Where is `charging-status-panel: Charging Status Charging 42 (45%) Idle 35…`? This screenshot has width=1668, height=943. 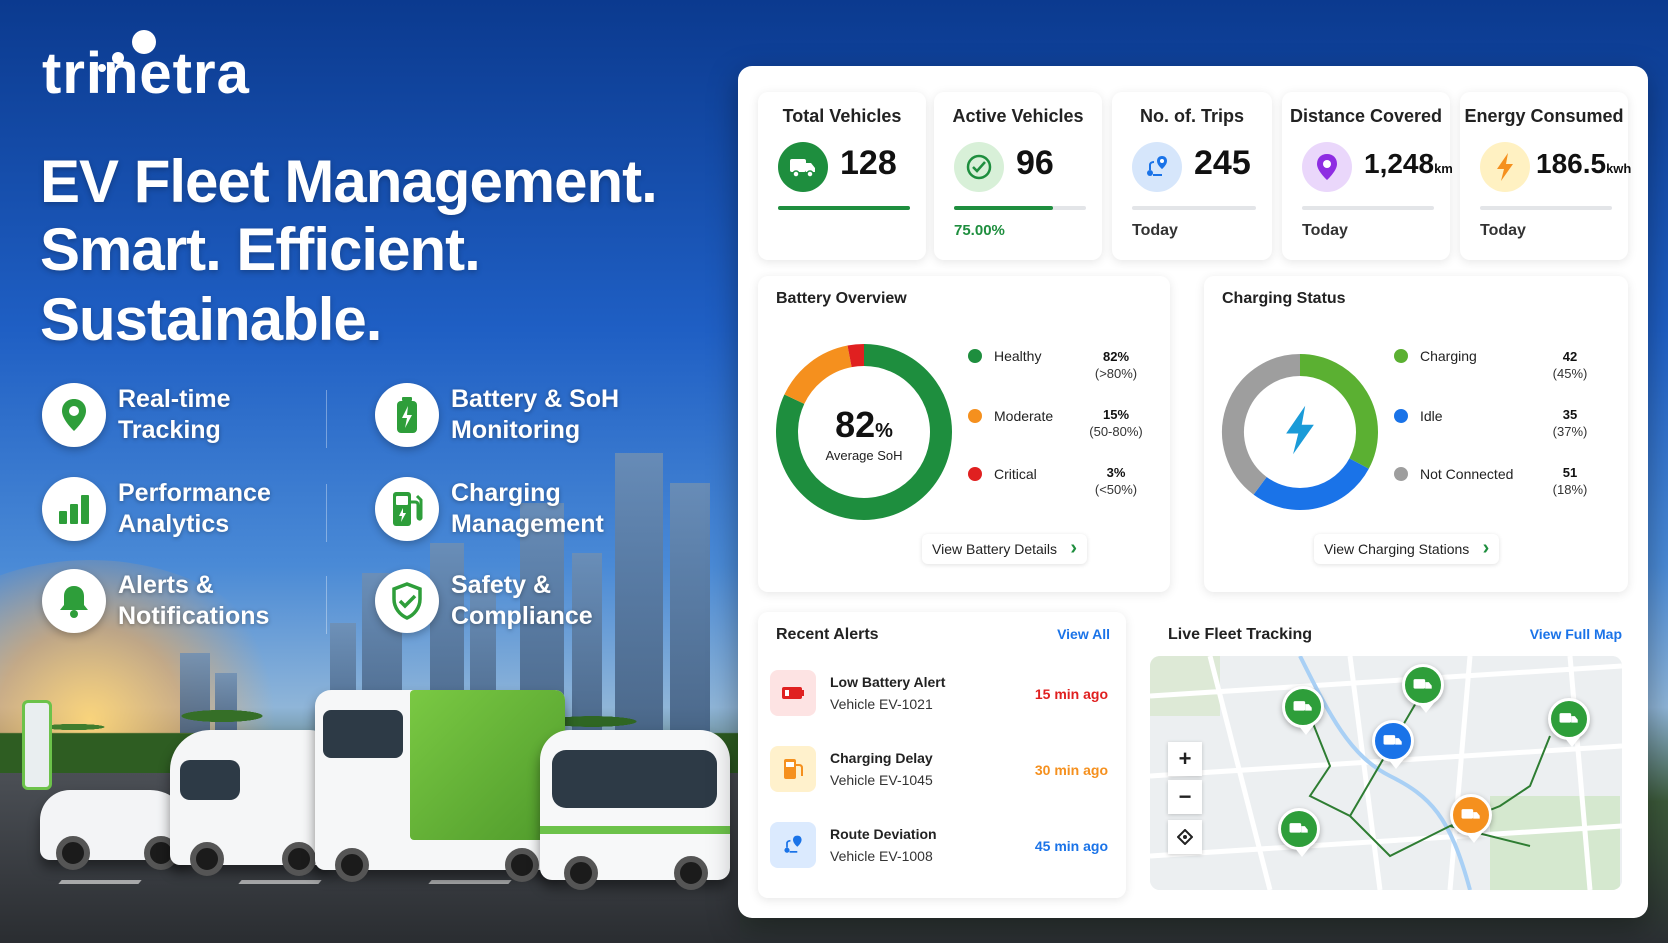 charging-status-panel: Charging Status Charging 42 (45%) Idle 35… is located at coordinates (1416, 434).